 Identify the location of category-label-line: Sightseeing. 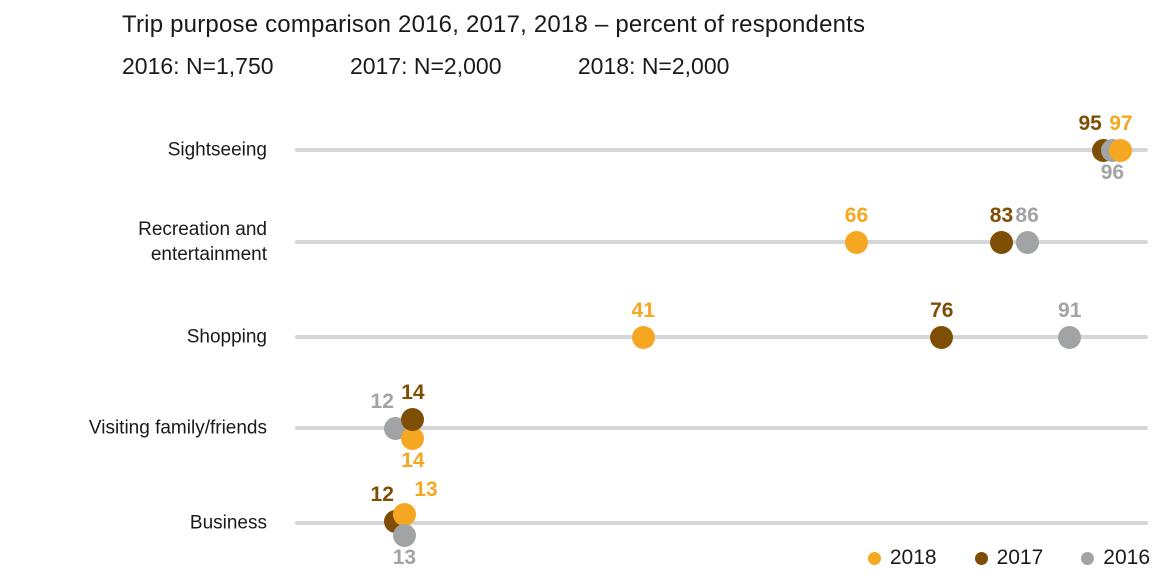
(217, 150).